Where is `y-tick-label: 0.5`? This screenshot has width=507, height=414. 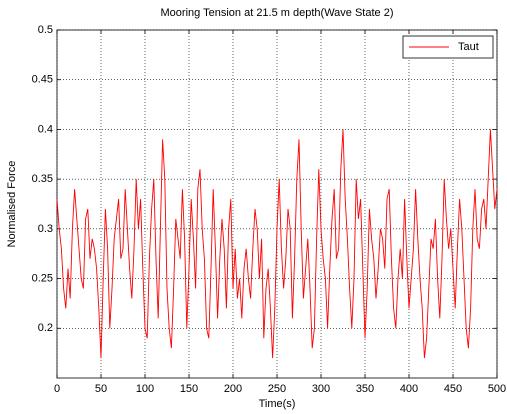 y-tick-label: 0.5 is located at coordinates (45, 30).